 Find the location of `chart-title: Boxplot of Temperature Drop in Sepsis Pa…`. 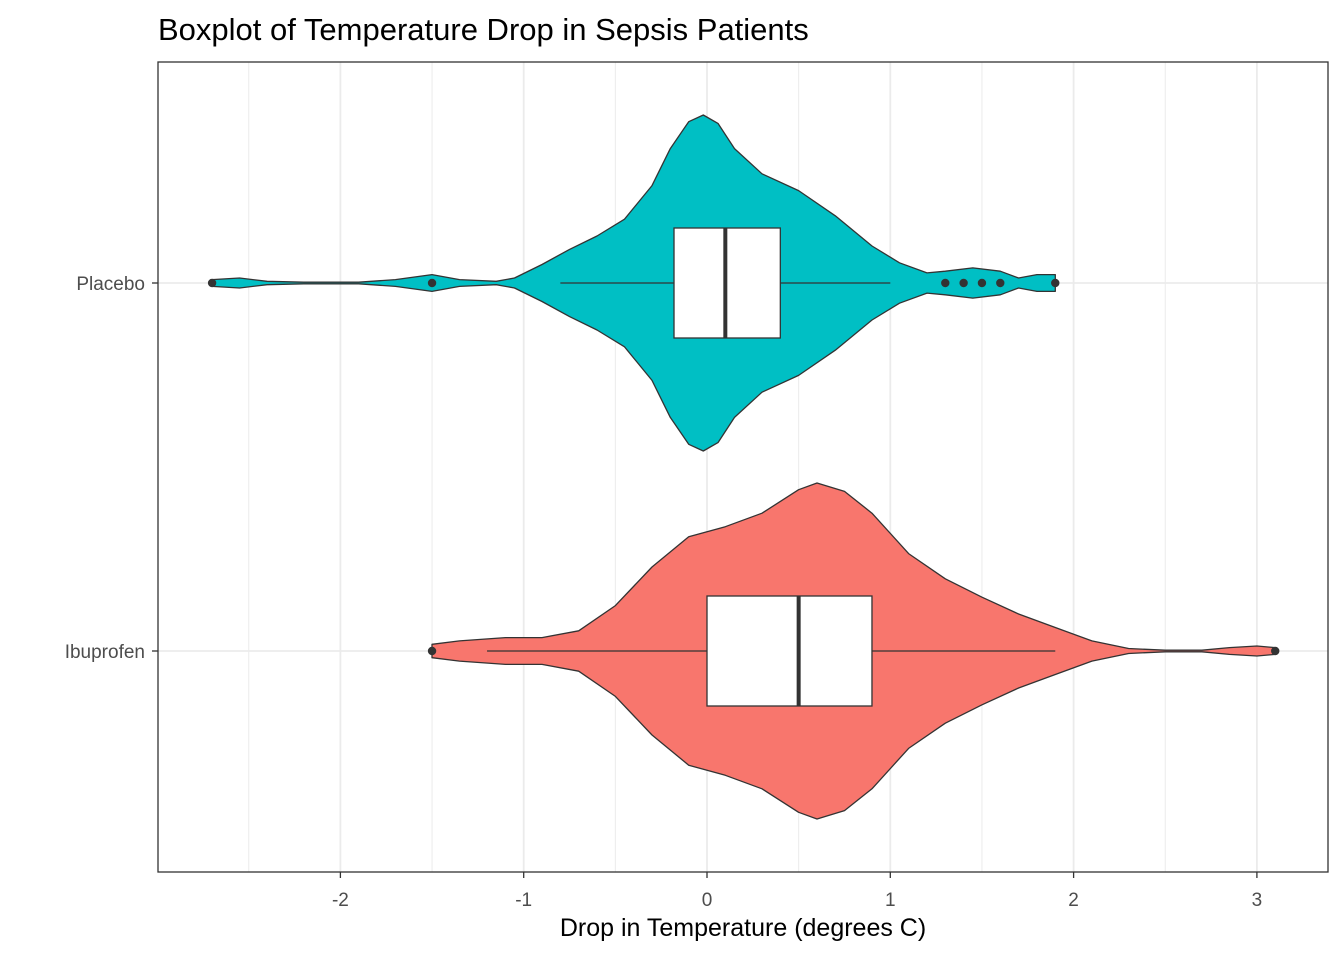

chart-title: Boxplot of Temperature Drop in Sepsis Pa… is located at coordinates (483, 29).